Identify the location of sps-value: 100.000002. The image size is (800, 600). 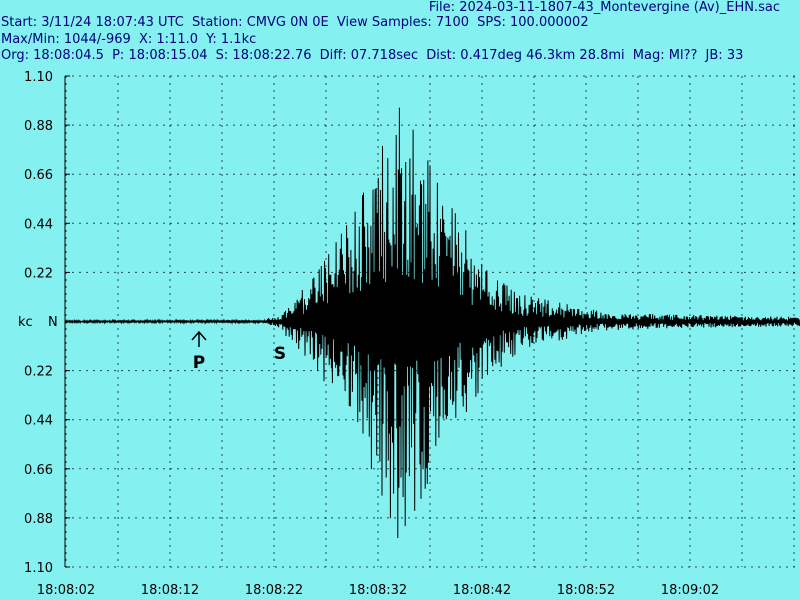
(549, 22).